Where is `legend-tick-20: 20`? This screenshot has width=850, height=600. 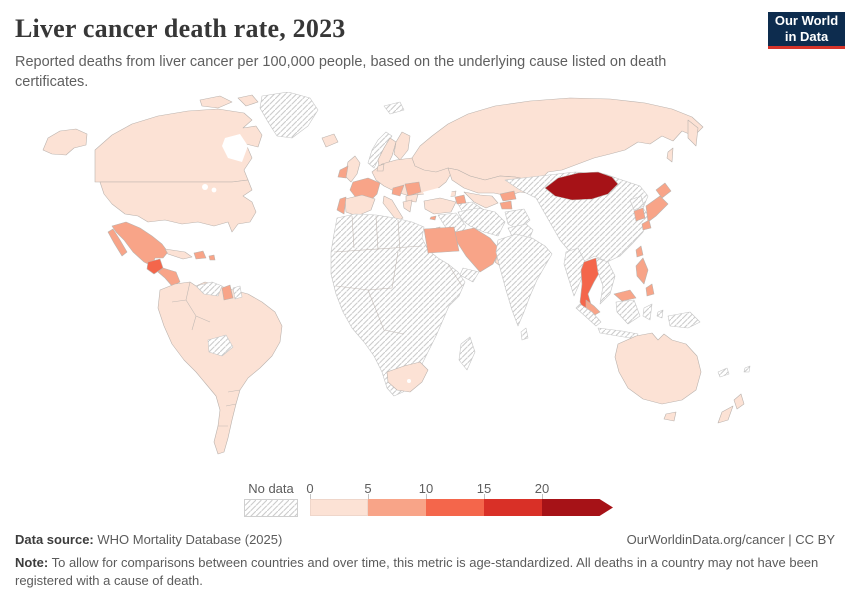 legend-tick-20: 20 is located at coordinates (542, 488).